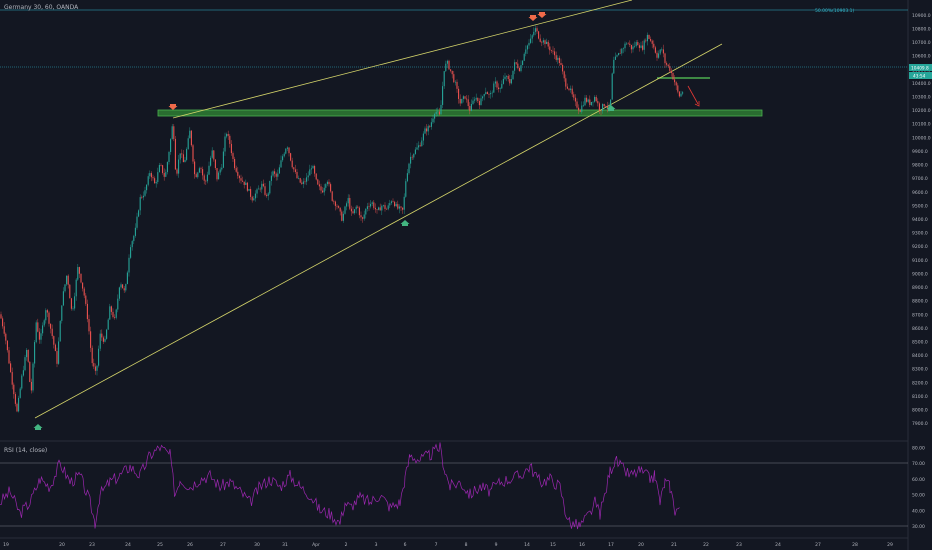  What do you see at coordinates (918, 448) in the screenshot?
I see `rsi-tick-label: 80.00` at bounding box center [918, 448].